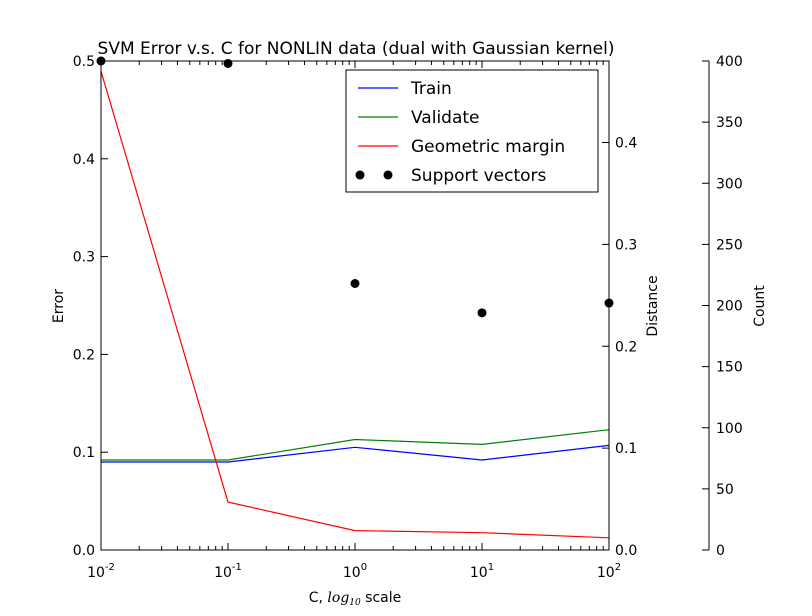 This screenshot has height=616, width=812. Describe the element at coordinates (488, 147) in the screenshot. I see `legend-label-2: Geometric margin` at that location.